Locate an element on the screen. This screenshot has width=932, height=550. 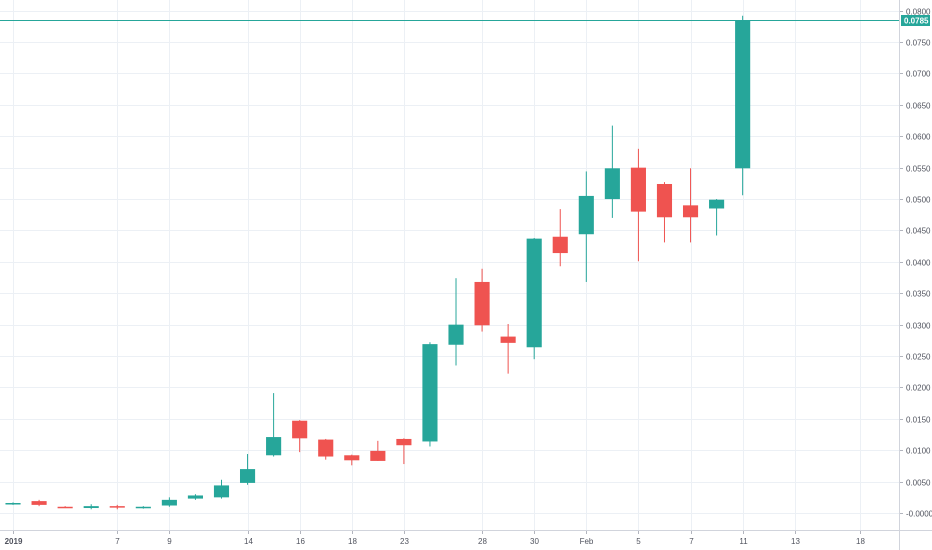
y-tick-label: 0.0200 is located at coordinates (918, 388).